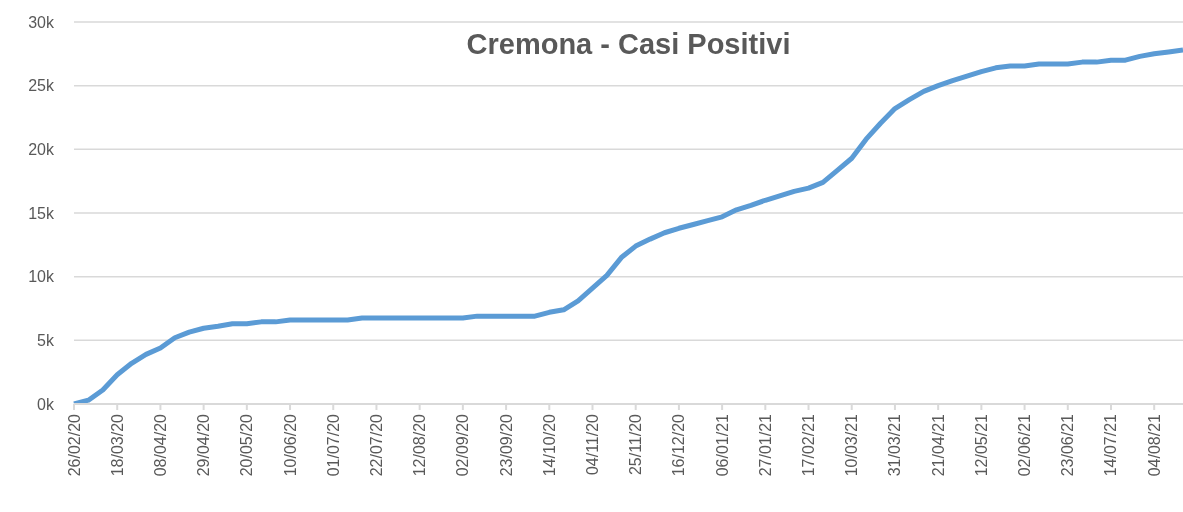  I want to click on x-tick-label: 22/07/20, so click(376, 445).